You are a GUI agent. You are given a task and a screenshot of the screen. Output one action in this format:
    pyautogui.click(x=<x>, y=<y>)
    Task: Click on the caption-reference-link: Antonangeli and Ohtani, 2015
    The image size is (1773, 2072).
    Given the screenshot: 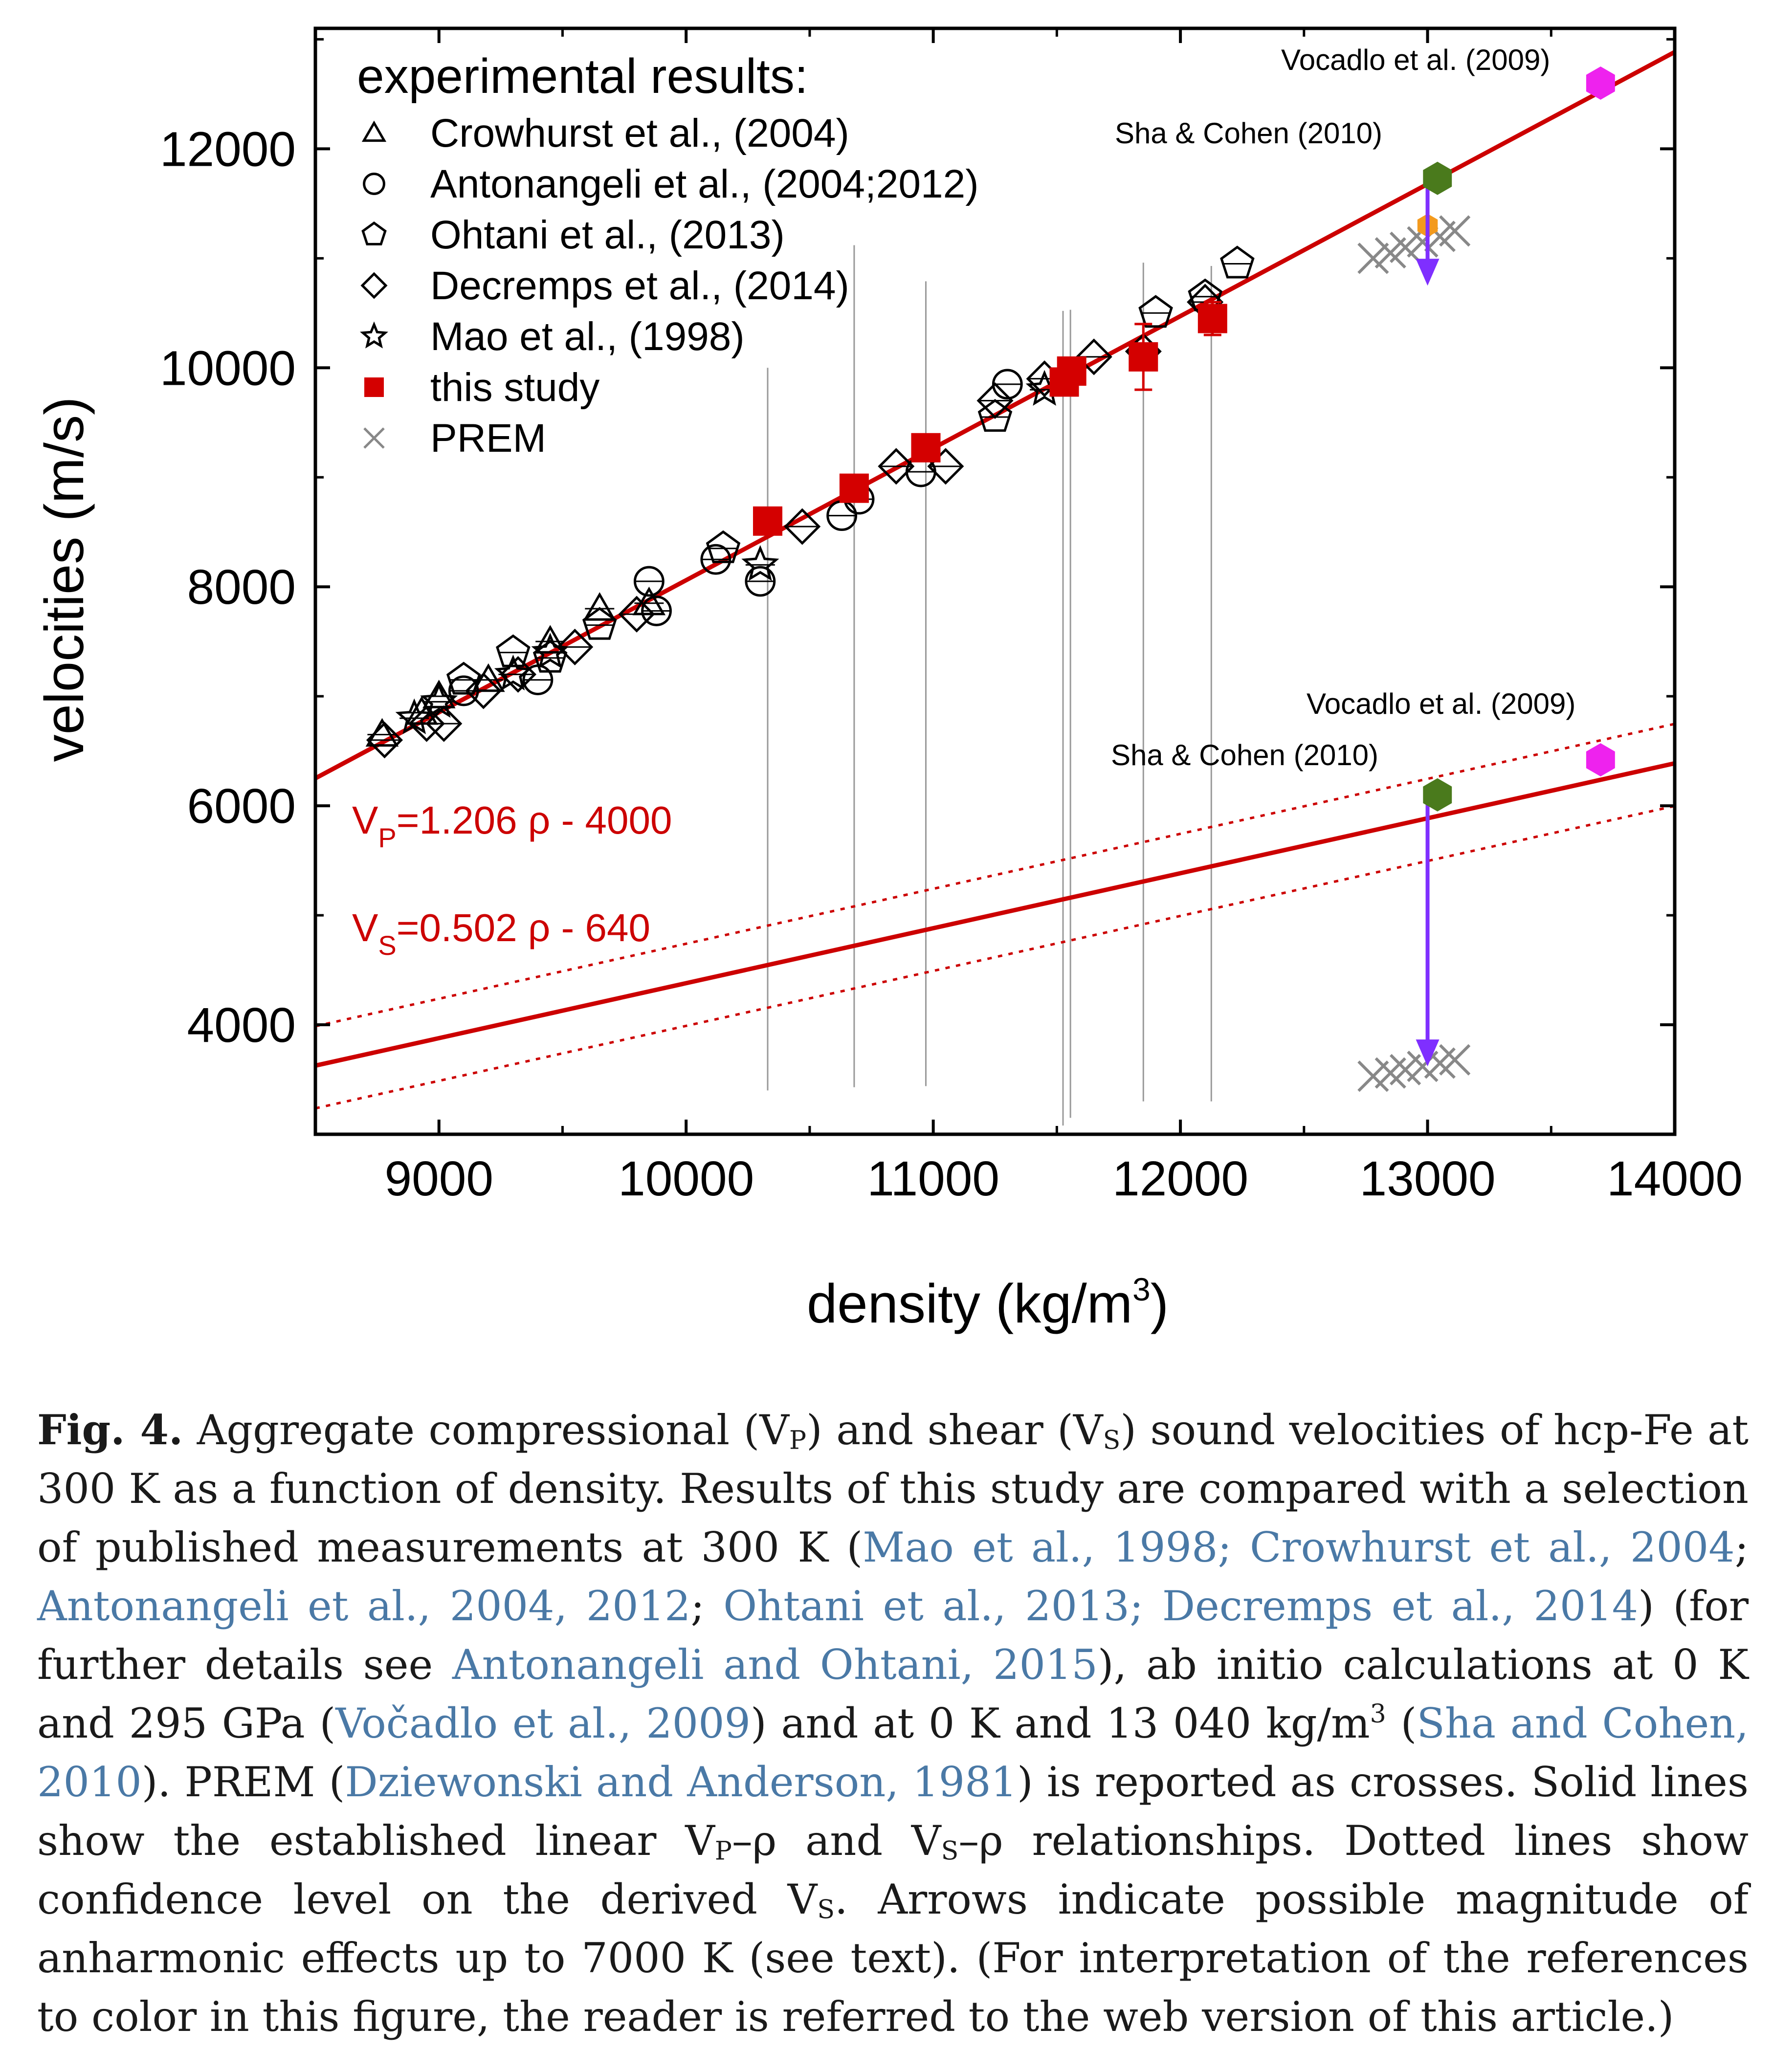 What is the action you would take?
    pyautogui.click(x=775, y=1665)
    